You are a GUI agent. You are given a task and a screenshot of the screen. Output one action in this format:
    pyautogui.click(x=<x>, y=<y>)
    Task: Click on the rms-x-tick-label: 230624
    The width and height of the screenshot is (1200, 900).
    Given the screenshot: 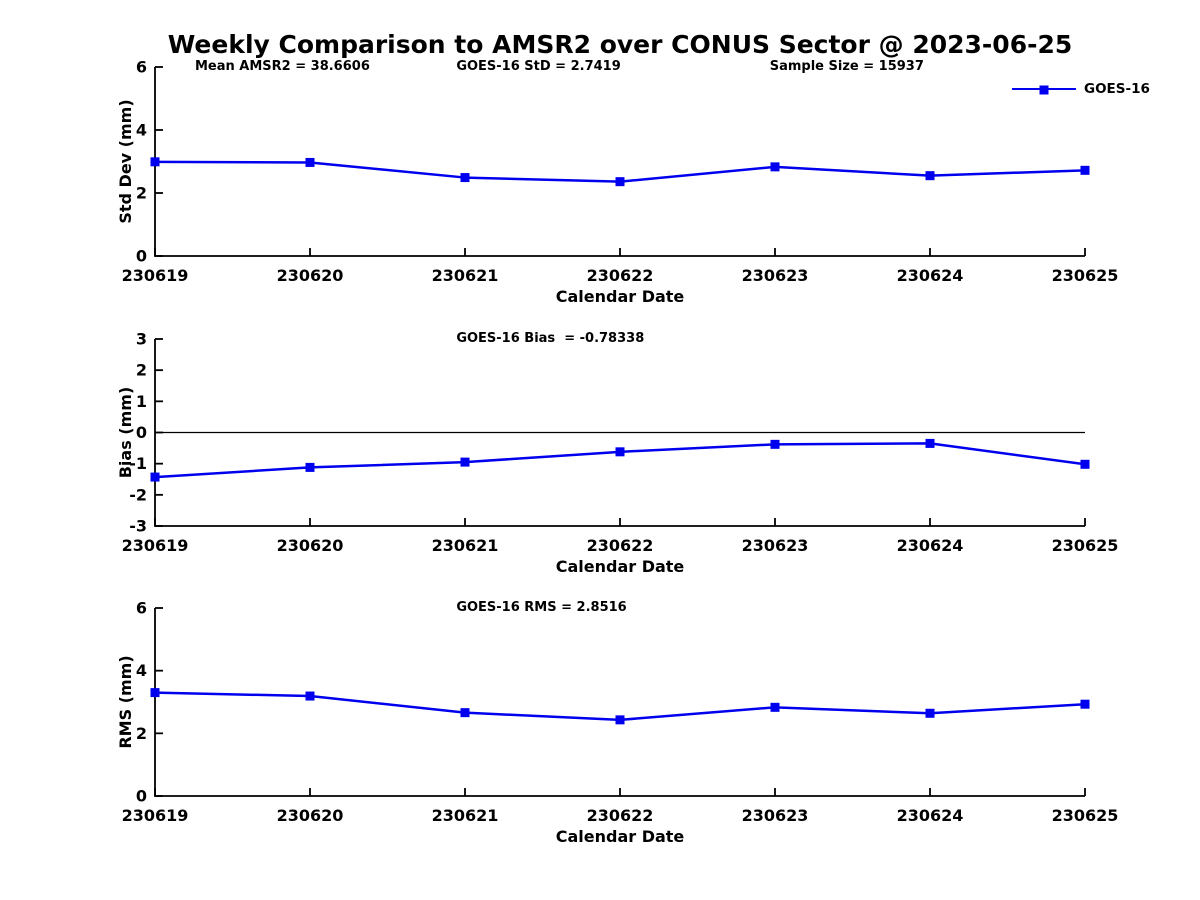 What is the action you would take?
    pyautogui.click(x=930, y=815)
    